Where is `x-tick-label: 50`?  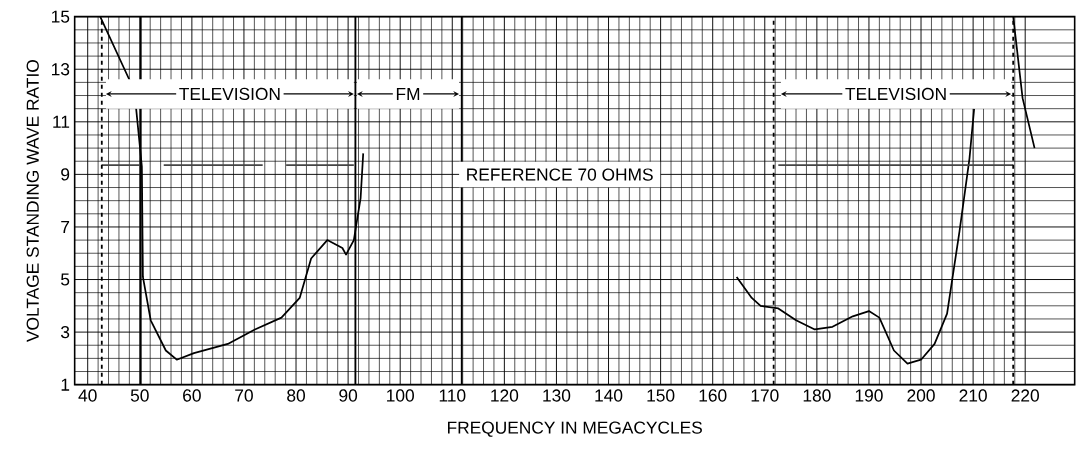 x-tick-label: 50 is located at coordinates (139, 395).